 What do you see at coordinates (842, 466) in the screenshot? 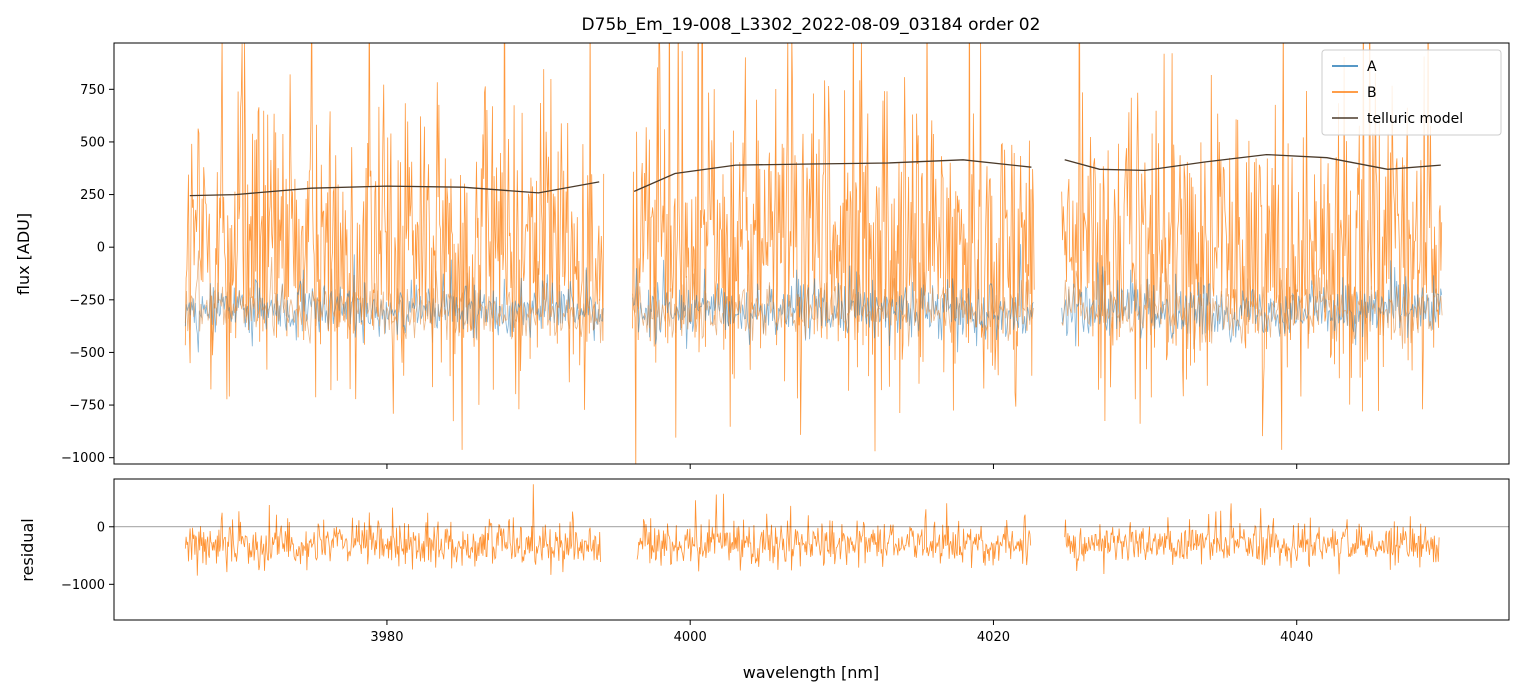
I see `flux-x-ticks` at bounding box center [842, 466].